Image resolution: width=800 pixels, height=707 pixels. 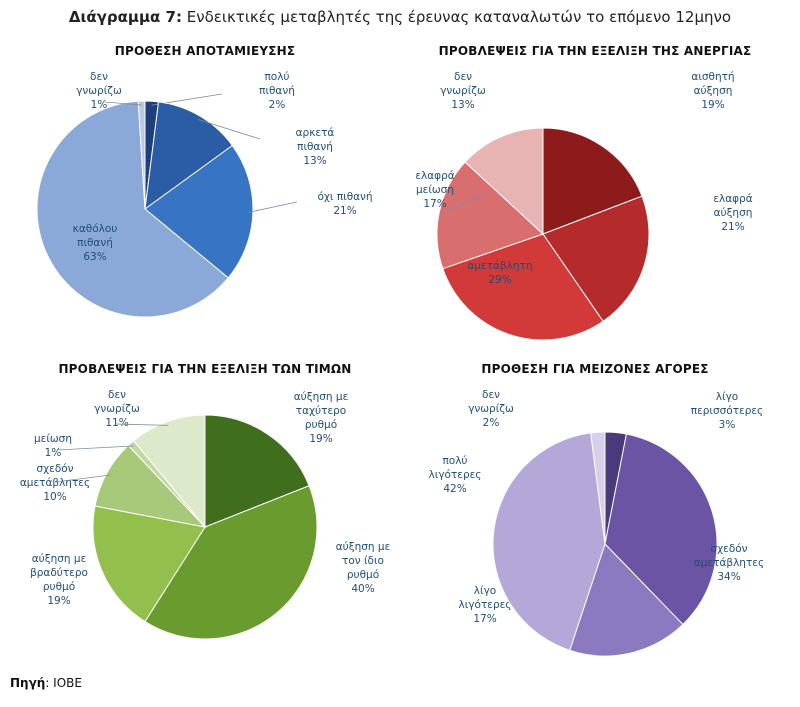 What do you see at coordinates (485, 605) in the screenshot?
I see `slice-label: λίγο λιγότερες 17%` at bounding box center [485, 605].